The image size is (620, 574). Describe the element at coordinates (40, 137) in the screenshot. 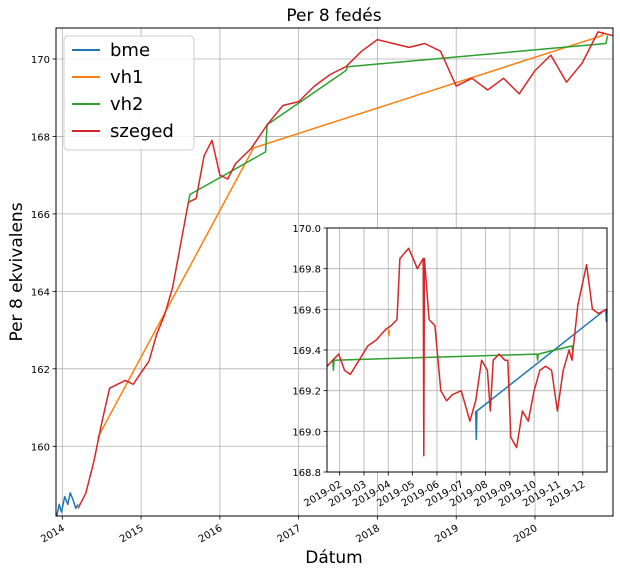

I see `main-y-tick-label: 168` at that location.